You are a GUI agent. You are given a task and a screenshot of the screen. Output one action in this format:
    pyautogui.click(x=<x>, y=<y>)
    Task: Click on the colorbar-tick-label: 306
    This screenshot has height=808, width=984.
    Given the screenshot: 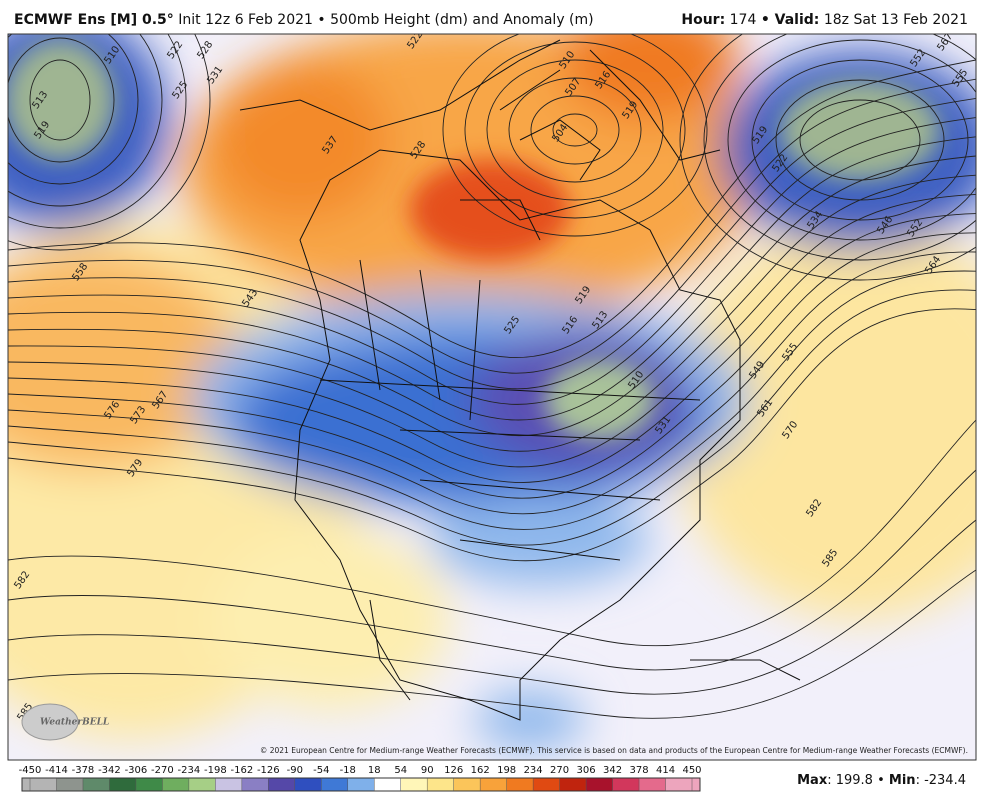 What is the action you would take?
    pyautogui.click(x=586, y=770)
    